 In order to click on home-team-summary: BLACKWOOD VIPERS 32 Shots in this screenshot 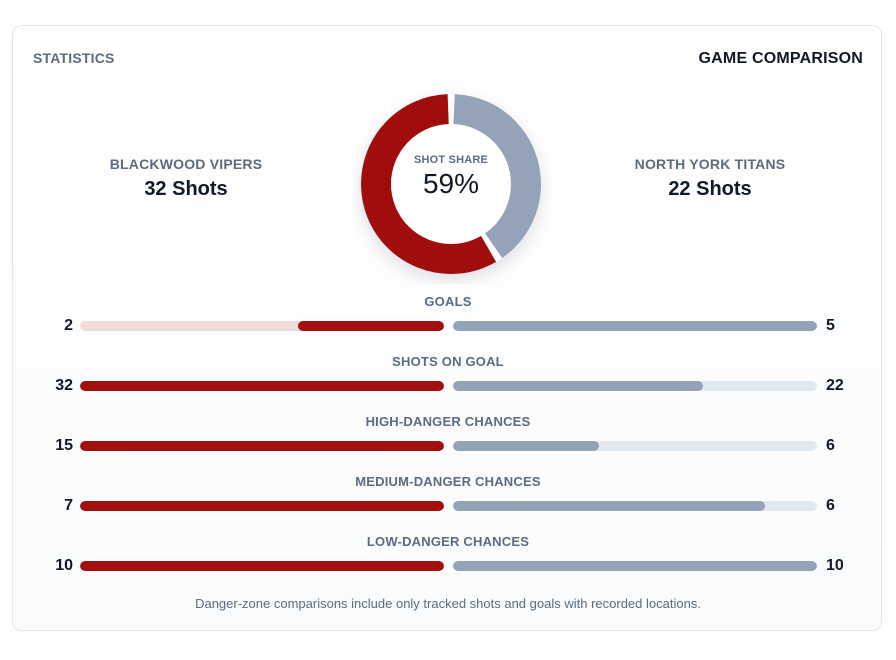, I will do `click(186, 178)`.